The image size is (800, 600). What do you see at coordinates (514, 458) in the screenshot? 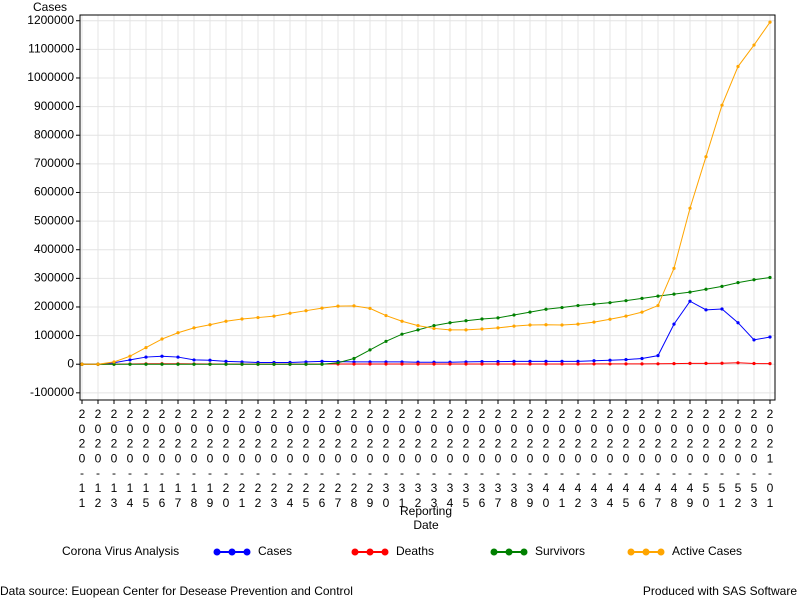
I see `x-tick-label: 2 0 2 0 -3 8` at bounding box center [514, 458].